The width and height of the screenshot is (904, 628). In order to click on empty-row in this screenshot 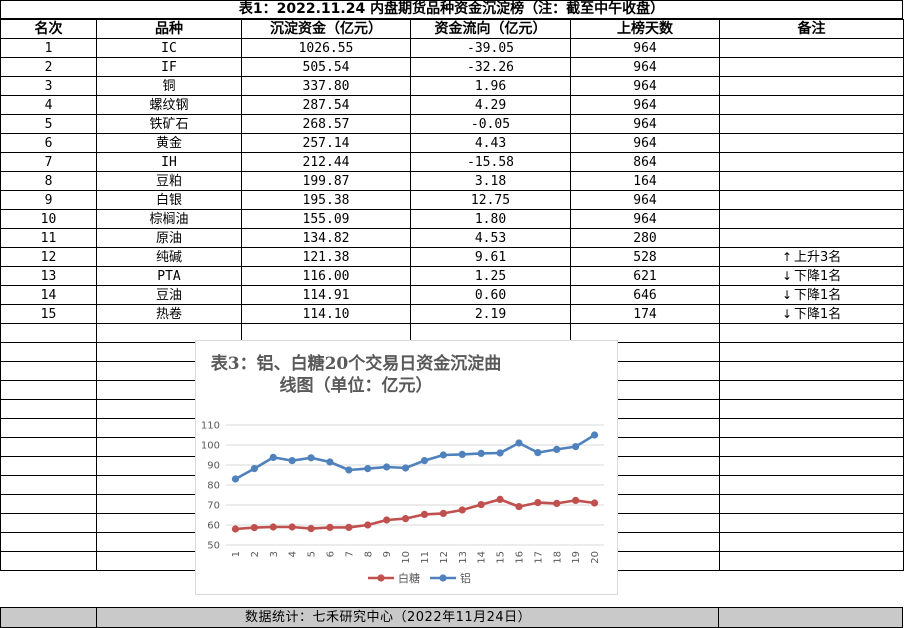, I will do `click(452, 333)`.